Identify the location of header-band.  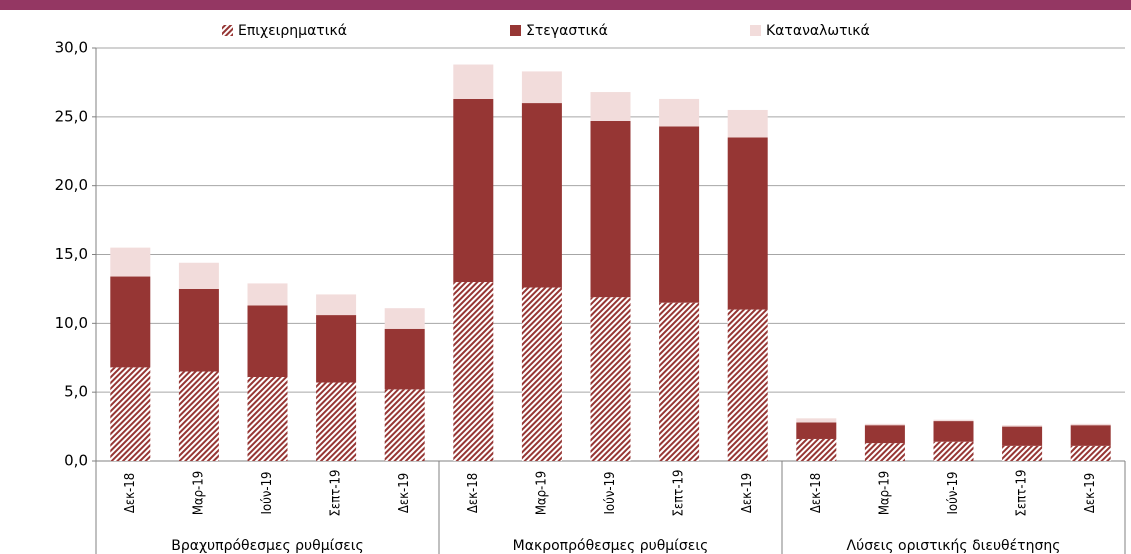
(565, 5).